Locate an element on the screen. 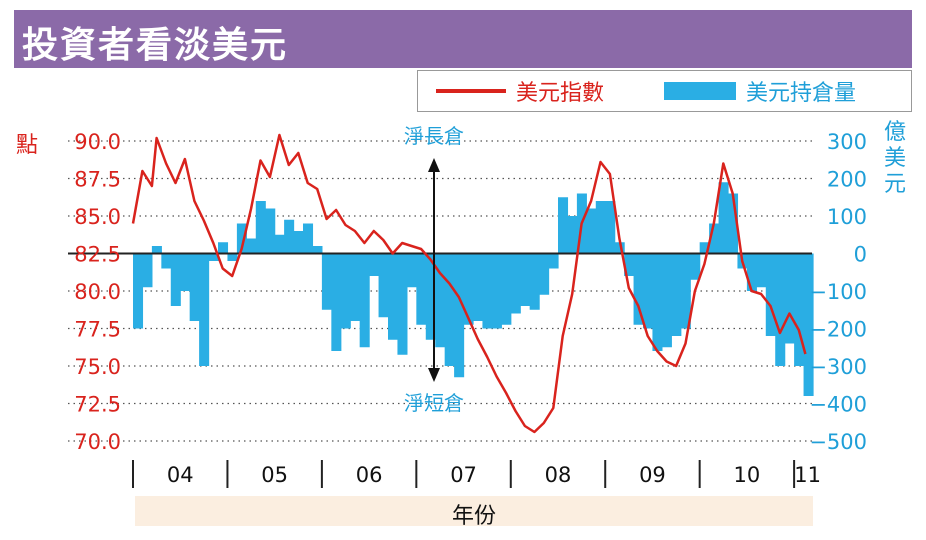  legend-item-dollar-positions: 美元持倉量 is located at coordinates (760, 91).